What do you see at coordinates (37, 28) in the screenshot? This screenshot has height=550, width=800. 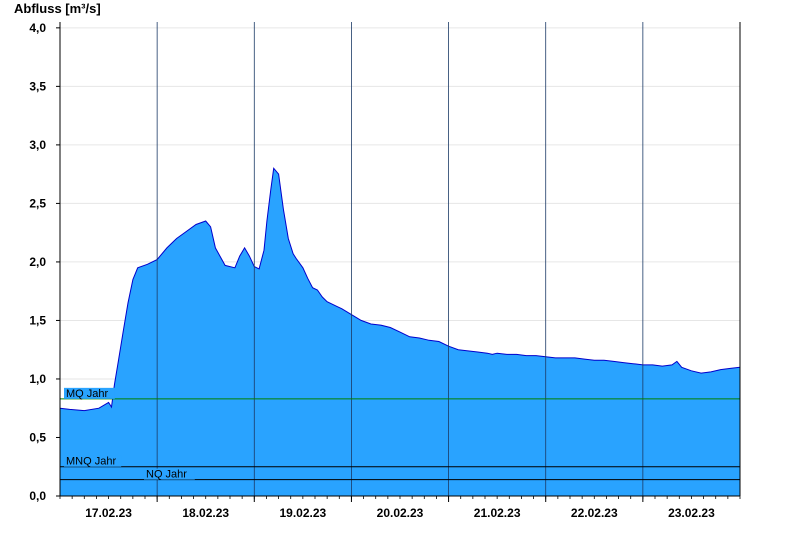 I see `y-tick-label: 4,0` at bounding box center [37, 28].